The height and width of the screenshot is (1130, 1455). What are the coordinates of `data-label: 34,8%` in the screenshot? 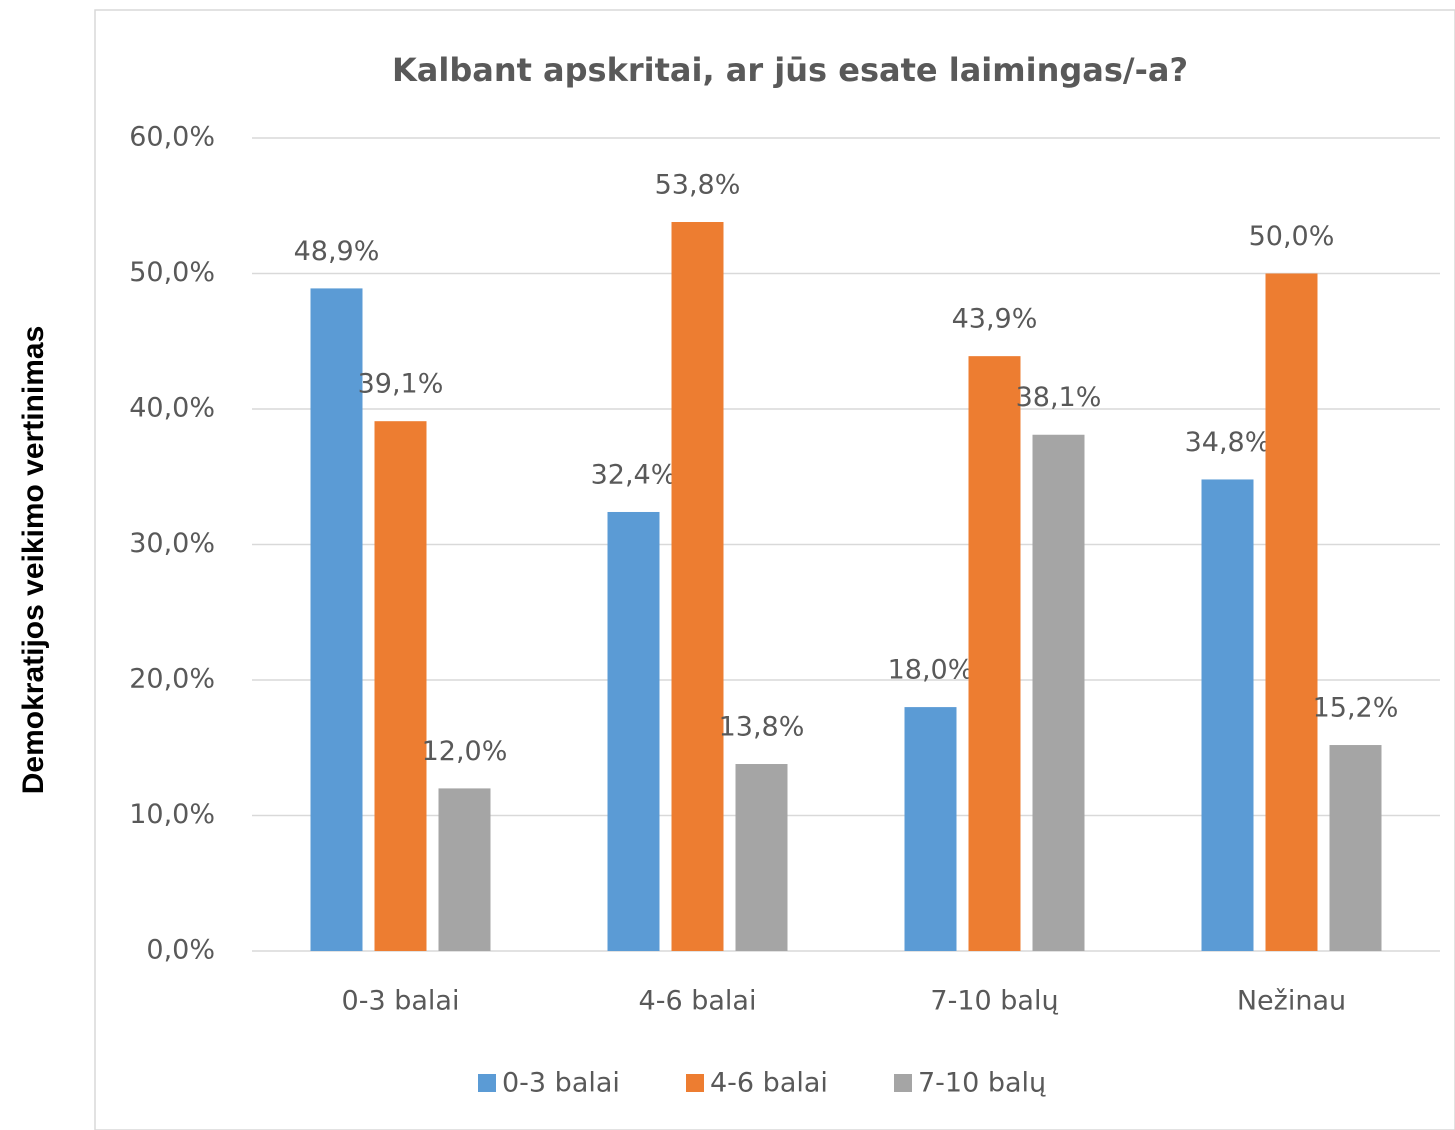 It's located at (1228, 442).